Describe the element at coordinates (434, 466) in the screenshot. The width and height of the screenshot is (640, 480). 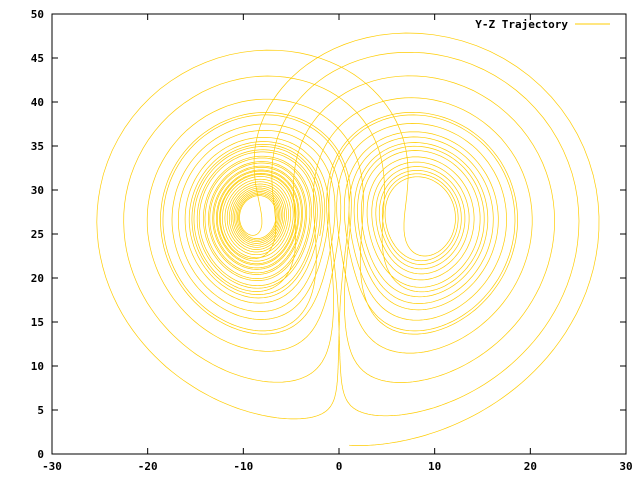
I see `x-tick-label: 10` at that location.